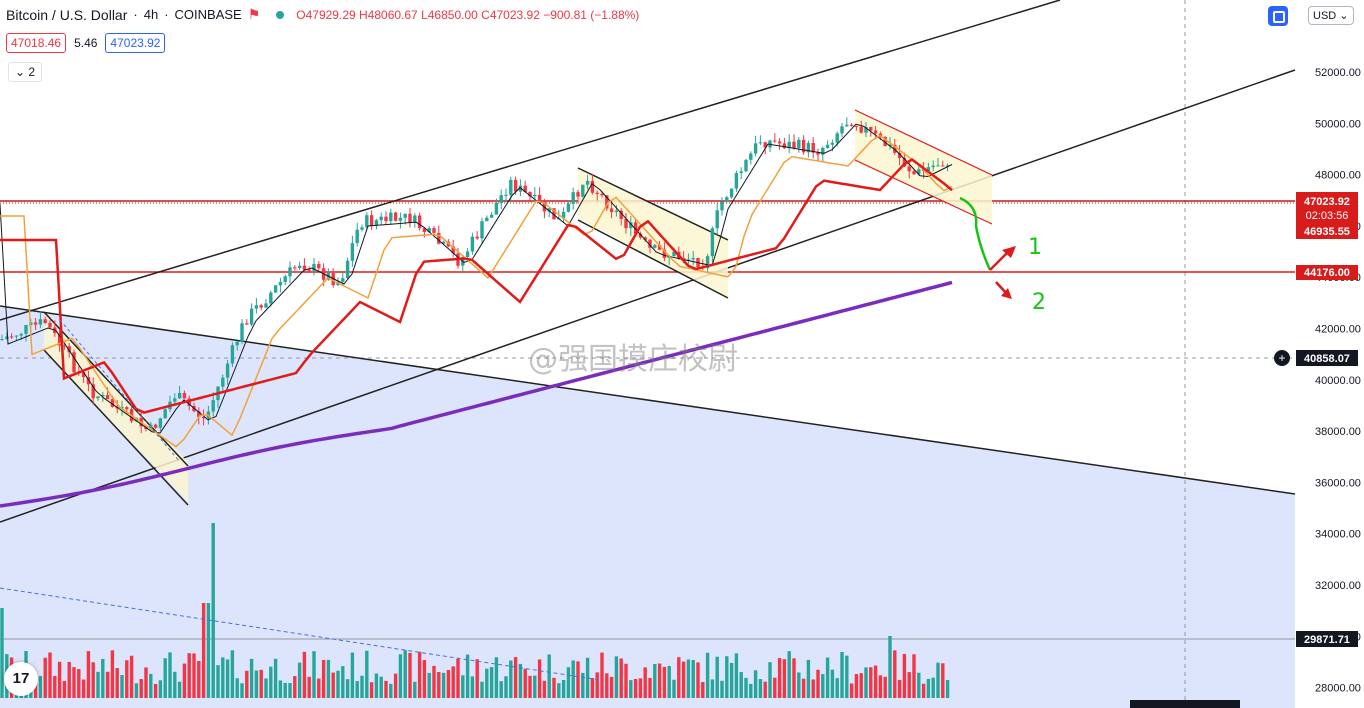 This screenshot has width=1364, height=708. Describe the element at coordinates (1327, 208) in the screenshot. I see `current-price-tag: 47023.92 02:03:56` at that location.